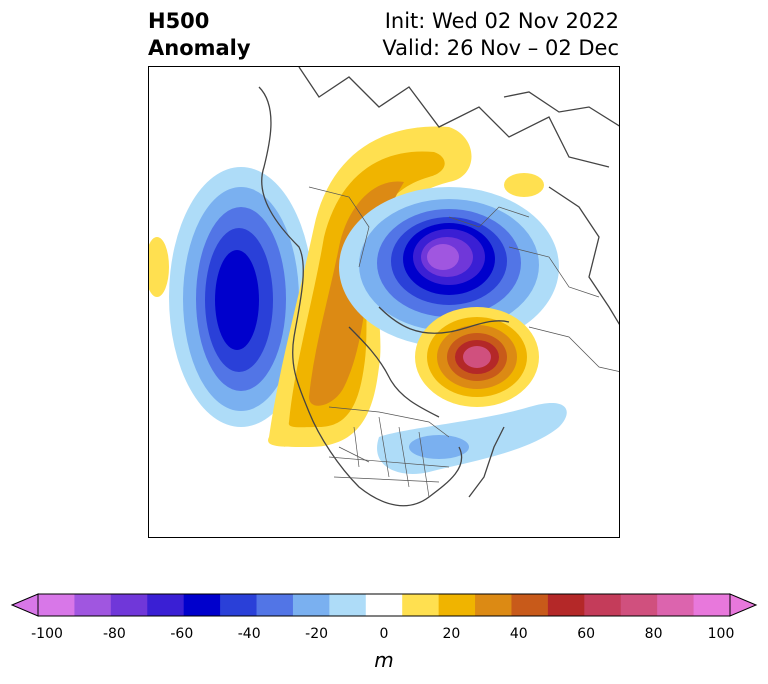  What do you see at coordinates (384, 660) in the screenshot?
I see `colorbar-unit: m` at bounding box center [384, 660].